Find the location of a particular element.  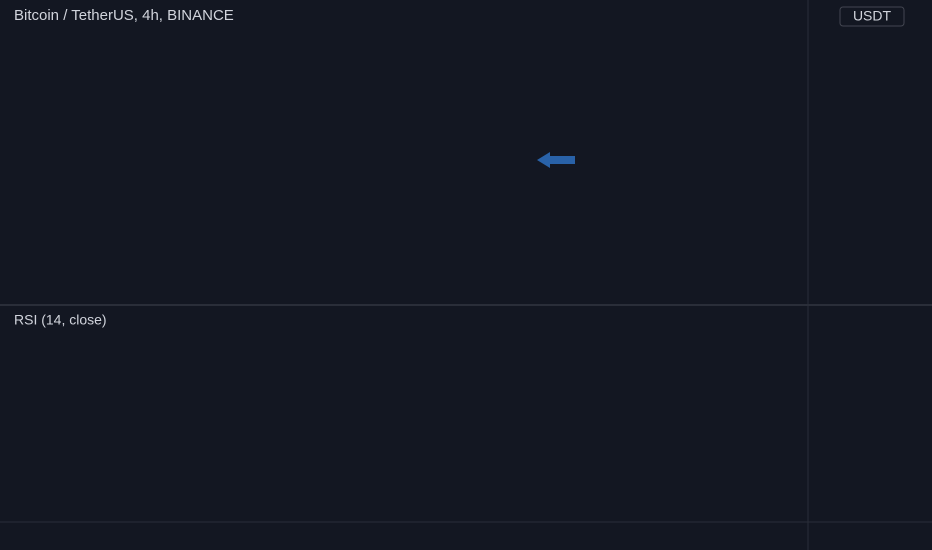

indicator-title: RSI (14, close) is located at coordinates (60, 320).